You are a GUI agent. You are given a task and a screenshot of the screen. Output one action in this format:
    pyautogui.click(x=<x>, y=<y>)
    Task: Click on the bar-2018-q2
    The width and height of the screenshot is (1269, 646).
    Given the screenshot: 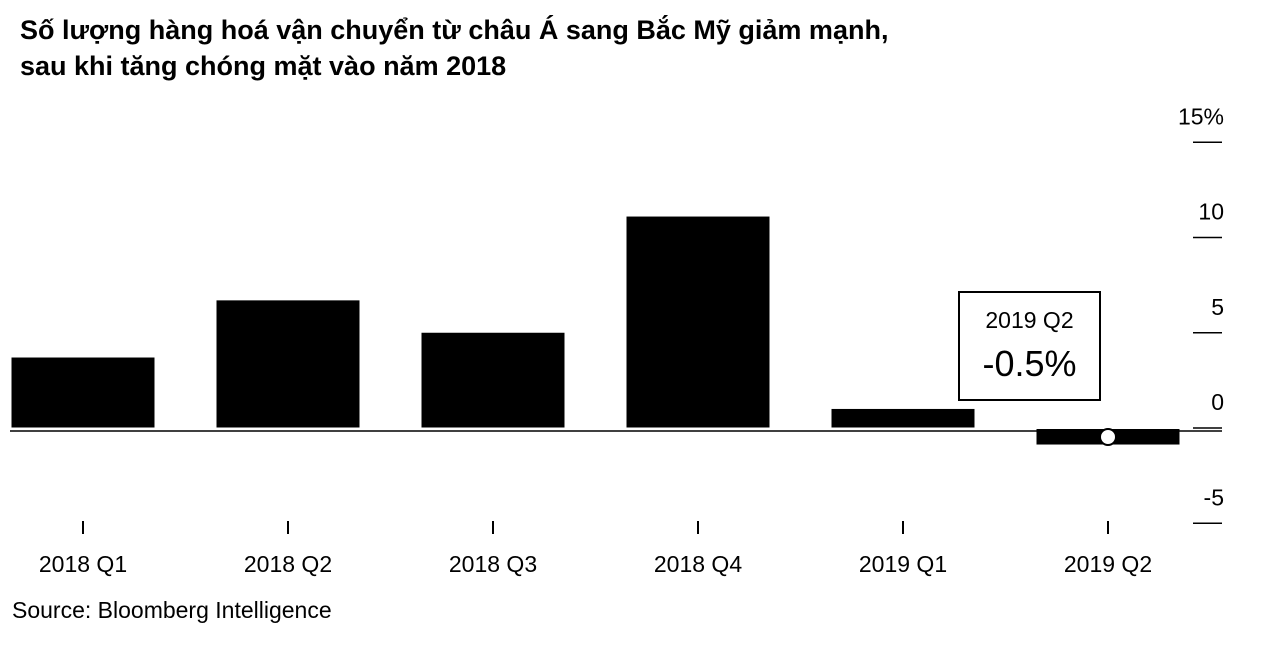 What is the action you would take?
    pyautogui.click(x=288, y=364)
    